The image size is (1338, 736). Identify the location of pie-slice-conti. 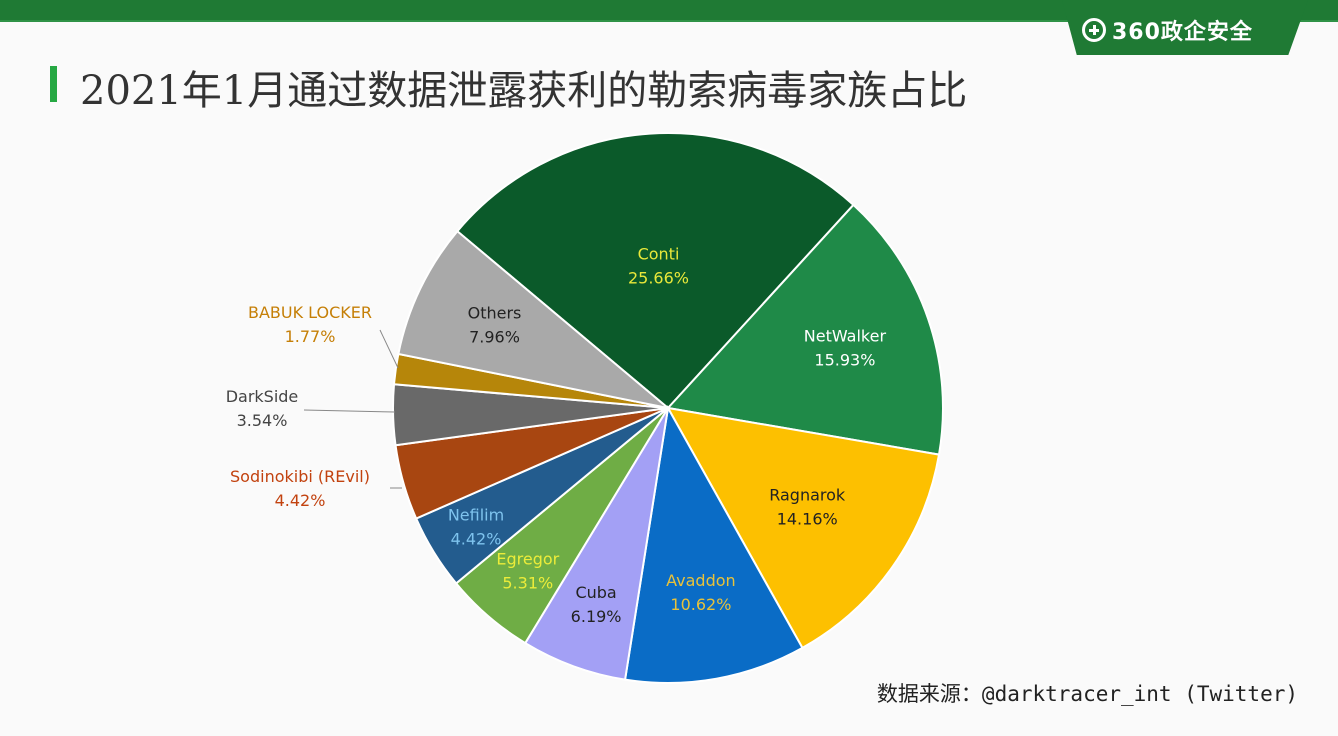
(655, 271).